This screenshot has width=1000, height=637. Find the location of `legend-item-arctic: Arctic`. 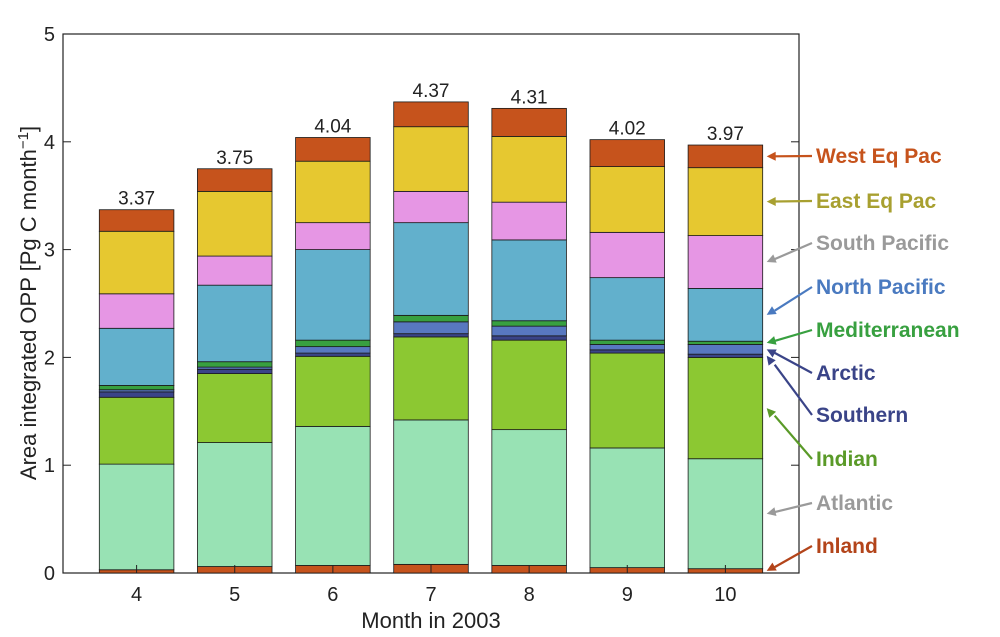

legend-item-arctic: Arctic is located at coordinates (821, 367).